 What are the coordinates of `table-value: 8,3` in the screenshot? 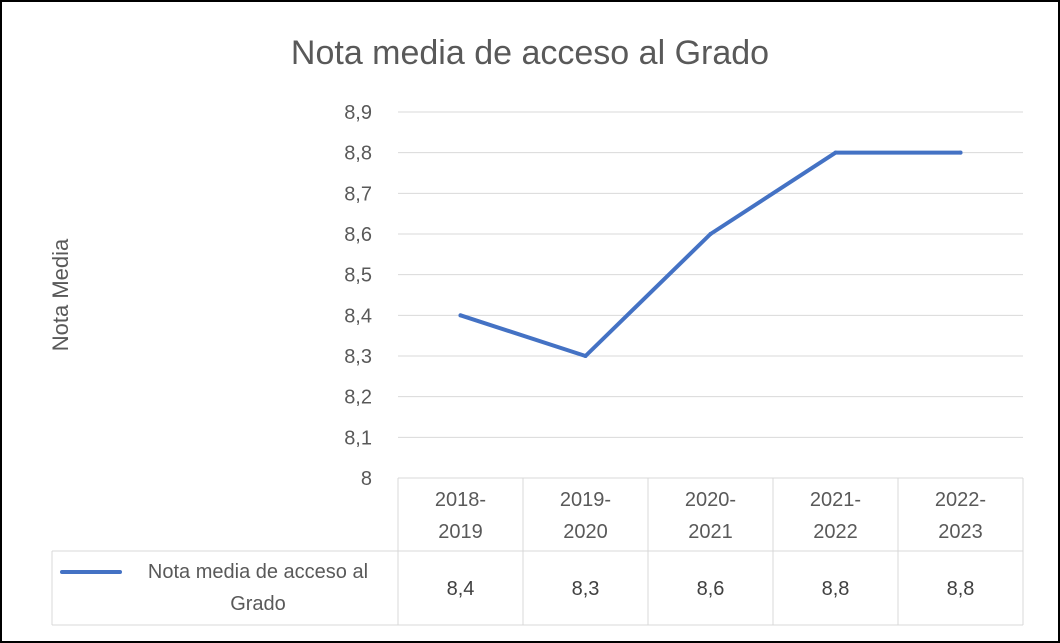 It's located at (586, 589).